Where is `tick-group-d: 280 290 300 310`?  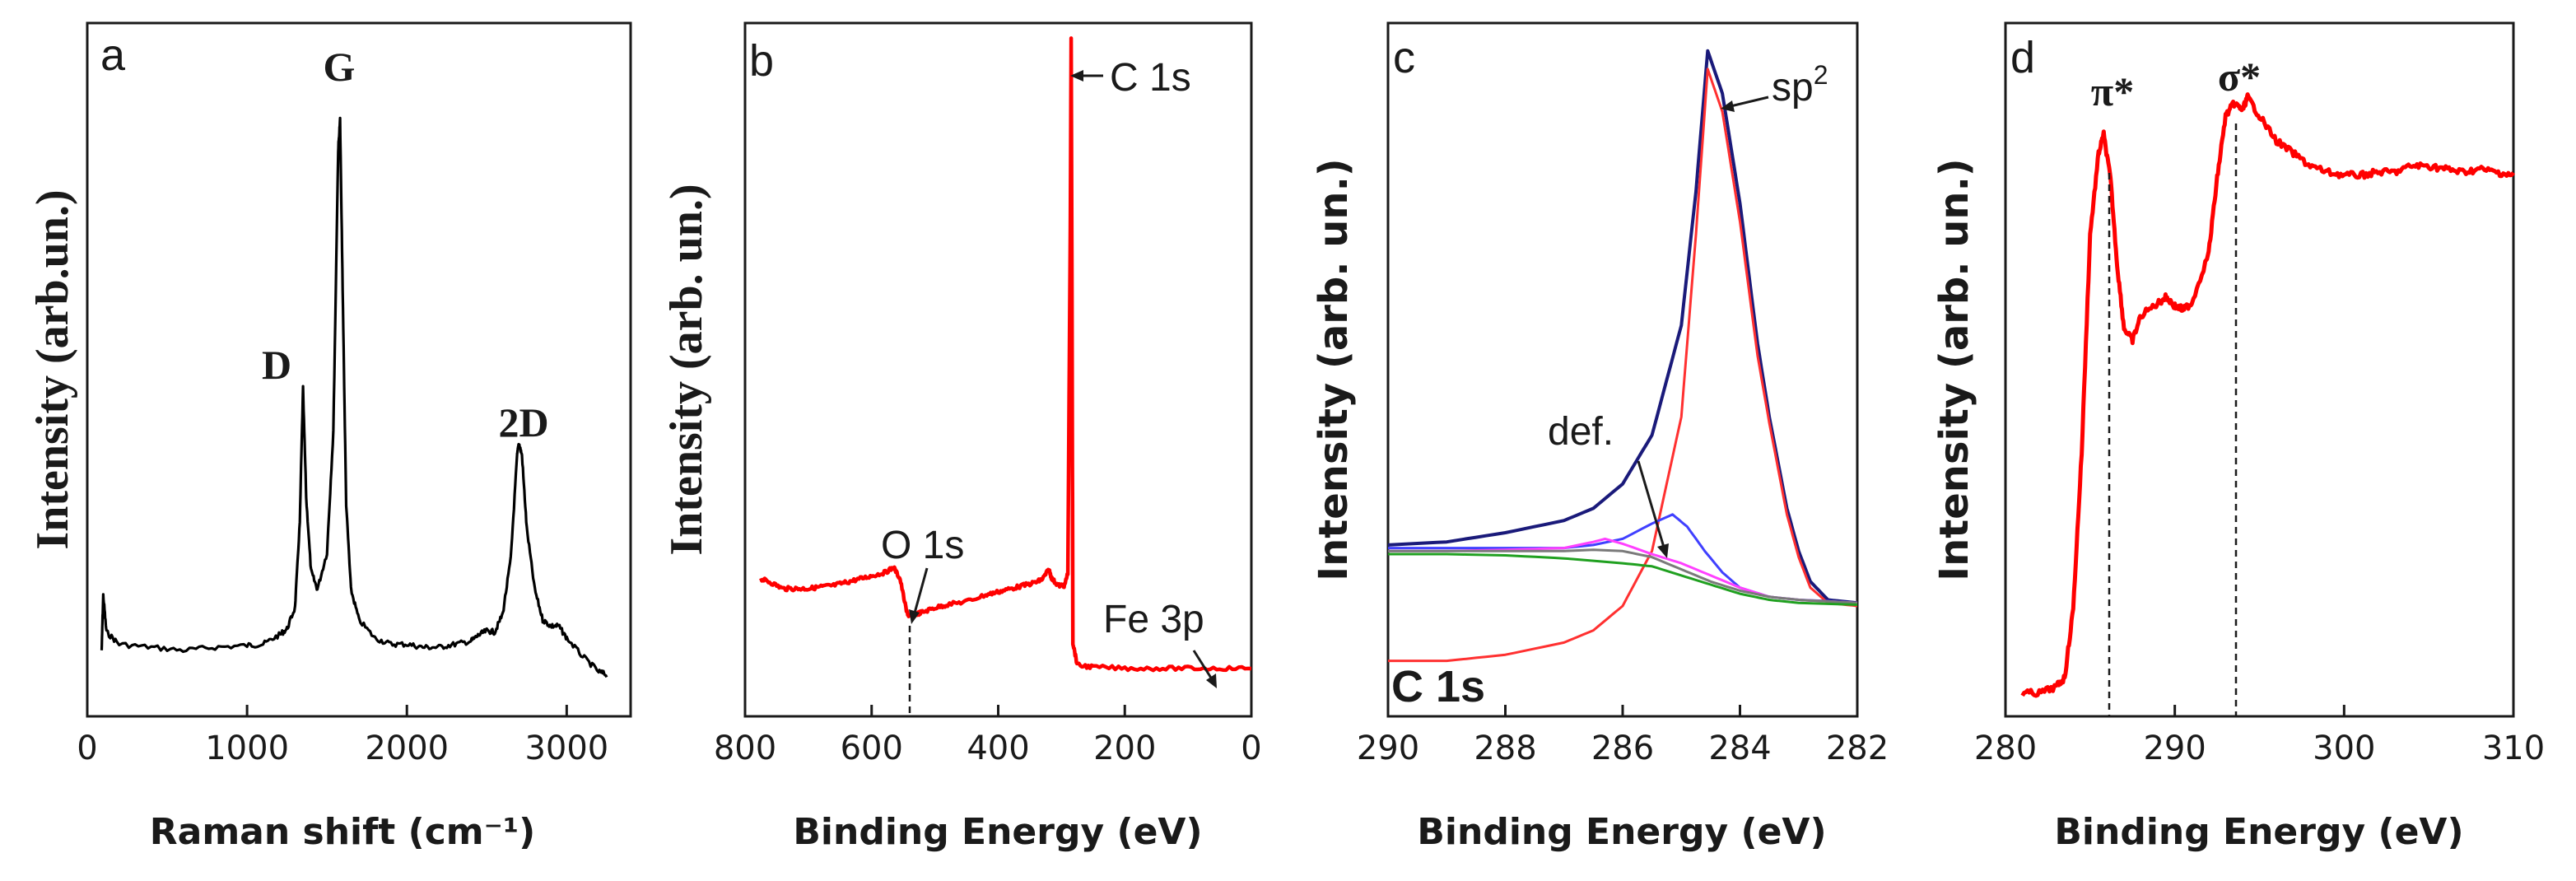 tick-group-d: 280 290 300 310 is located at coordinates (2259, 736).